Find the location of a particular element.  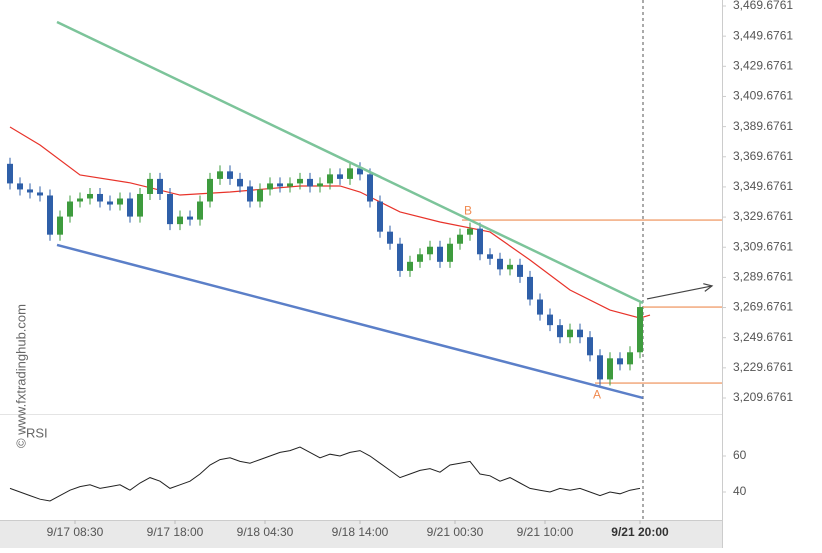

x-tick-label: 9/17 18:00 is located at coordinates (175, 532).